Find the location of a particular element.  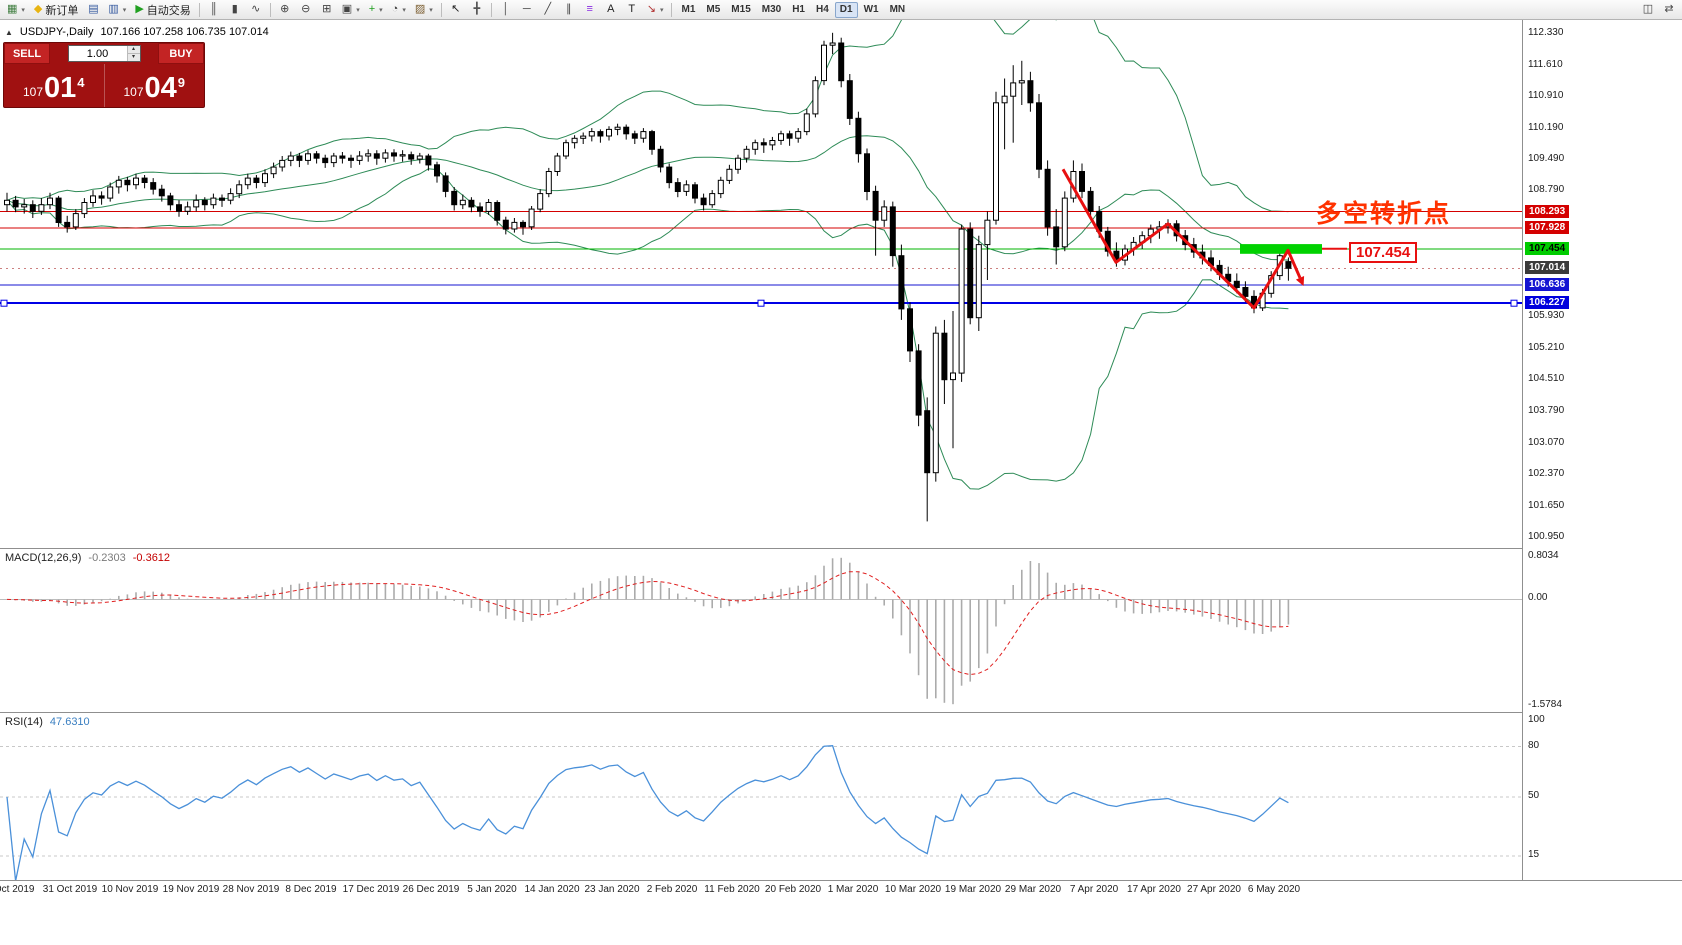

timeframe-w1-button: W1 is located at coordinates (871, 9).